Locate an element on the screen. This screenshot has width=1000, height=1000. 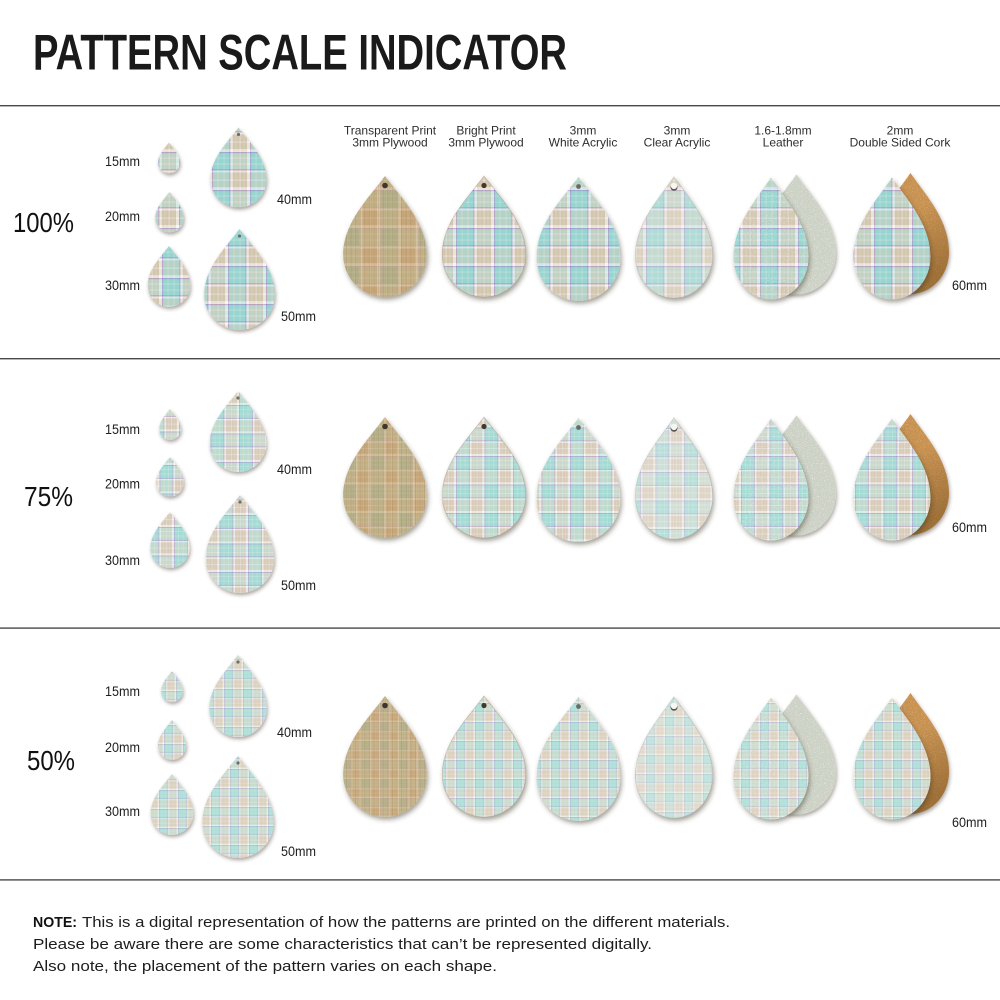
svg-text: Leather is located at coordinates (783, 143).